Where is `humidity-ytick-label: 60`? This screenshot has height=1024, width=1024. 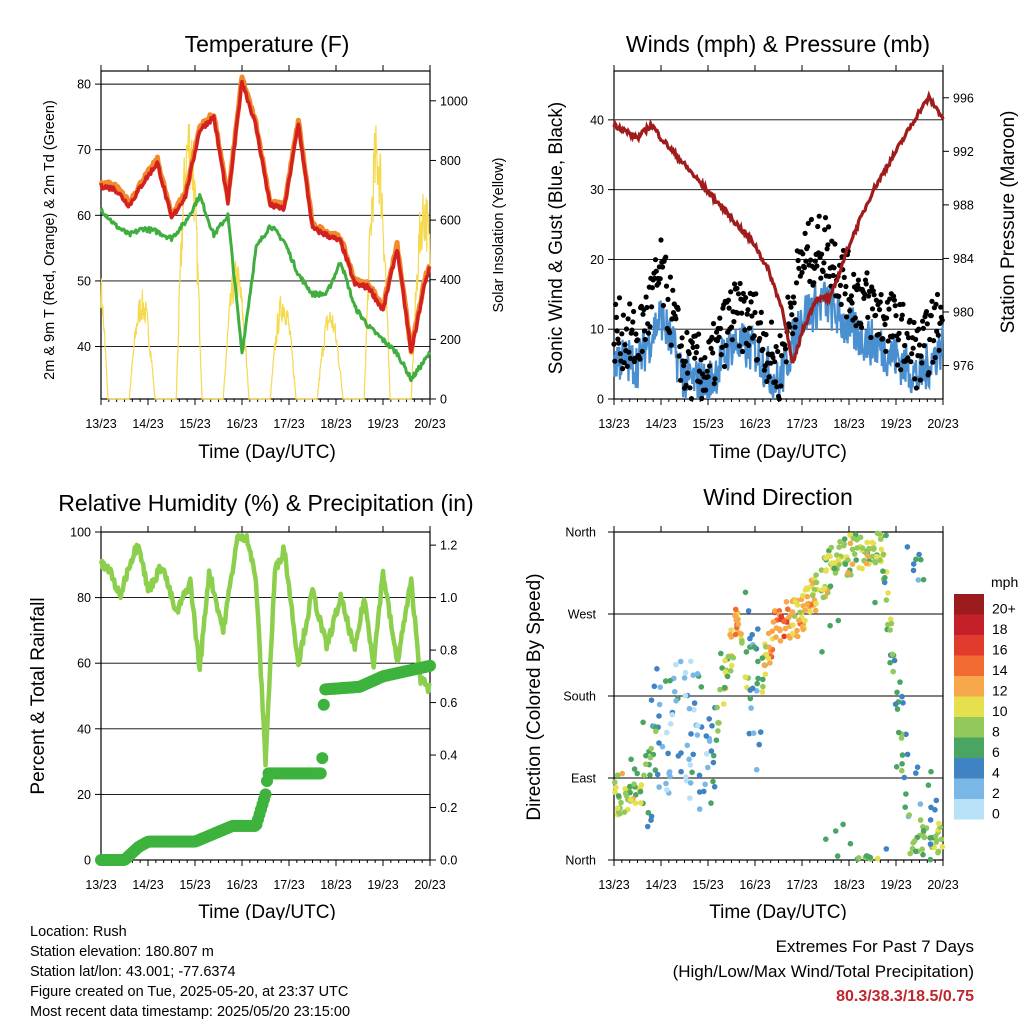 humidity-ytick-label: 60 is located at coordinates (84, 664).